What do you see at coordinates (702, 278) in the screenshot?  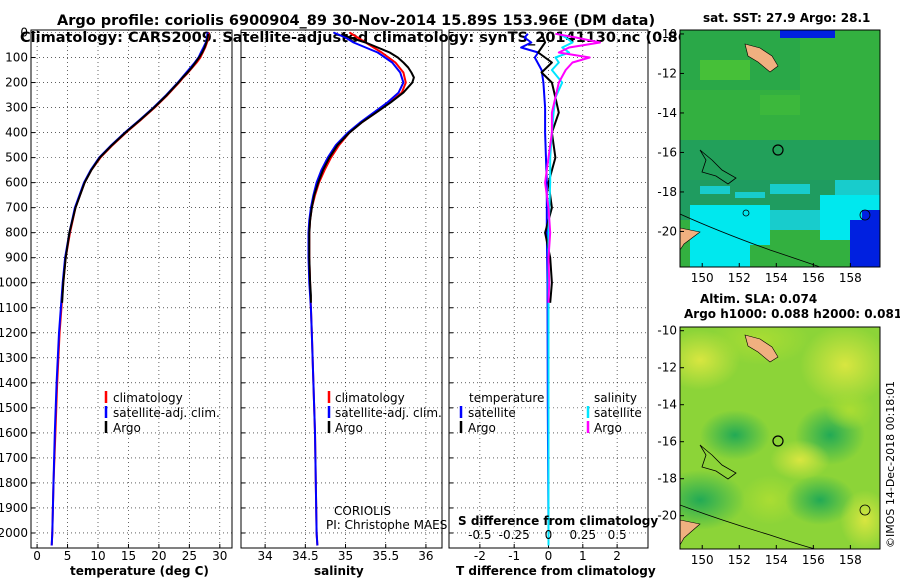 I see `map-x-tick-label: 150` at bounding box center [702, 278].